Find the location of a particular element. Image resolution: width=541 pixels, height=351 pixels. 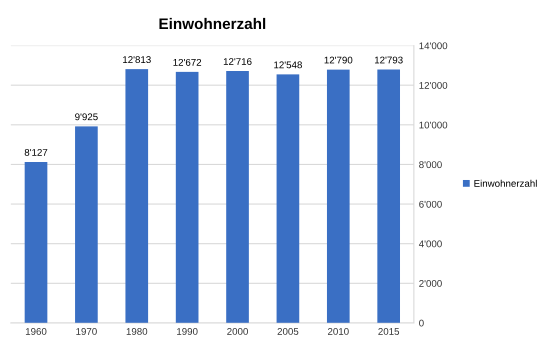

x-tick-label: 1990 is located at coordinates (187, 331).